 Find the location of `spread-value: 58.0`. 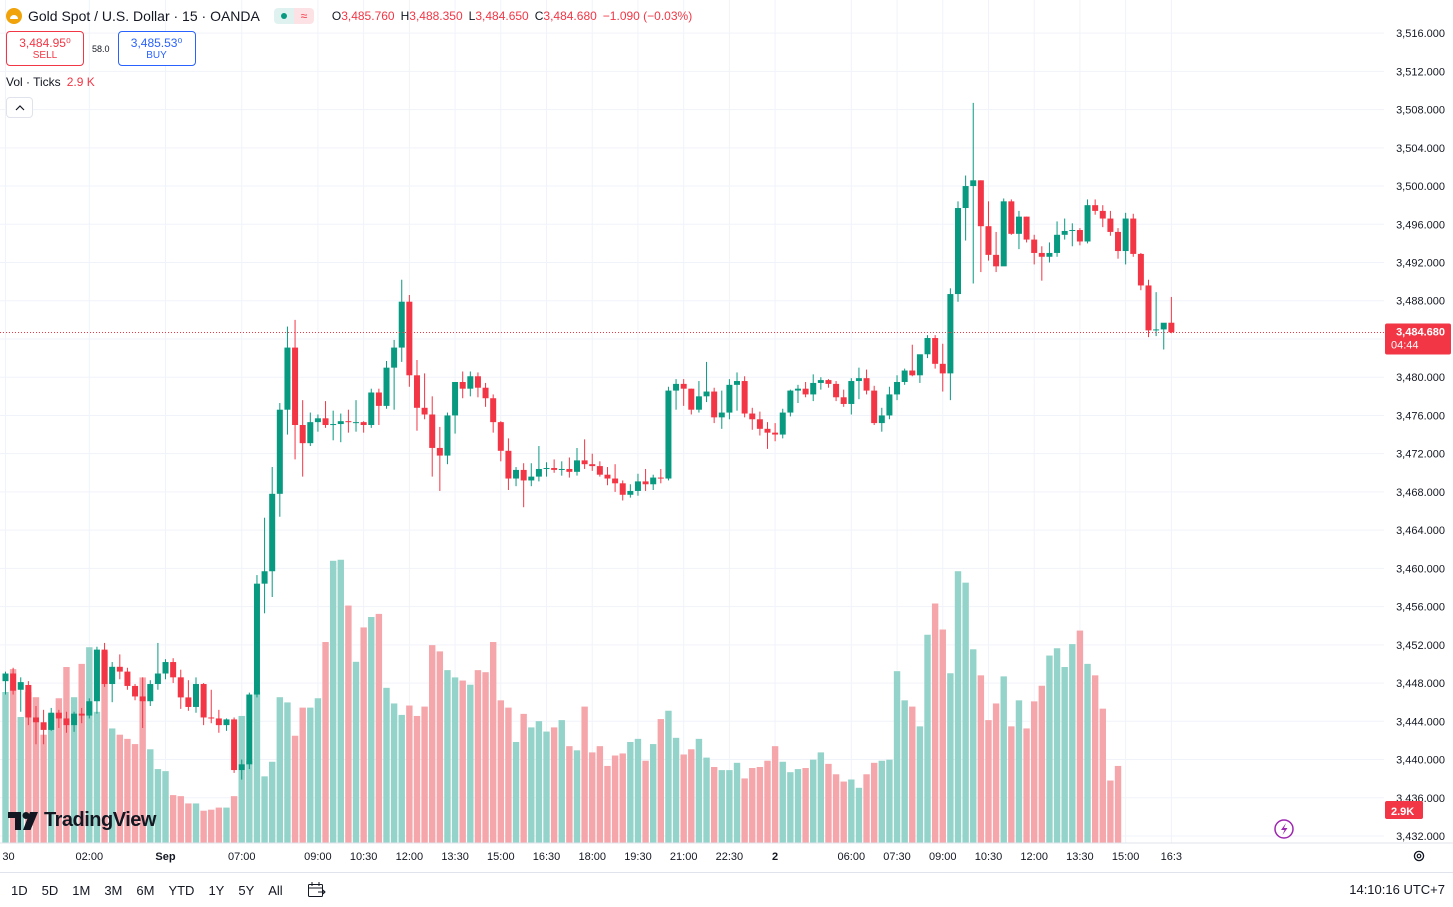

spread-value: 58.0 is located at coordinates (101, 48).